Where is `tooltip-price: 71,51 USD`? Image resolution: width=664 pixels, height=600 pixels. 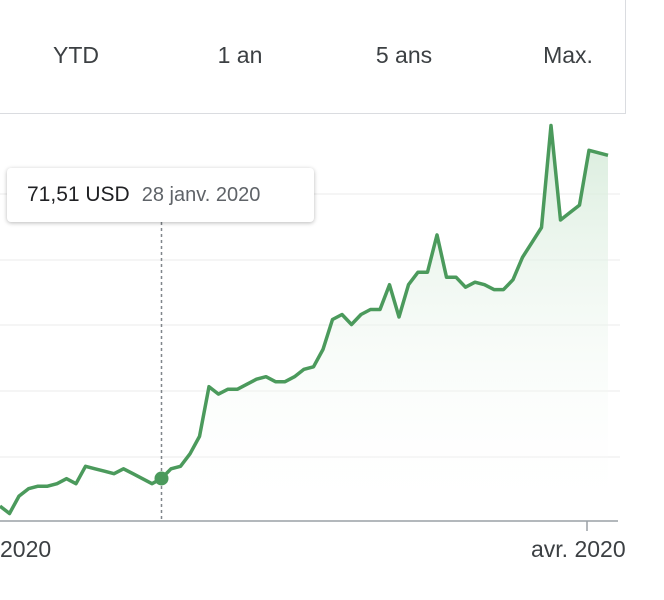 tooltip-price: 71,51 USD is located at coordinates (78, 194).